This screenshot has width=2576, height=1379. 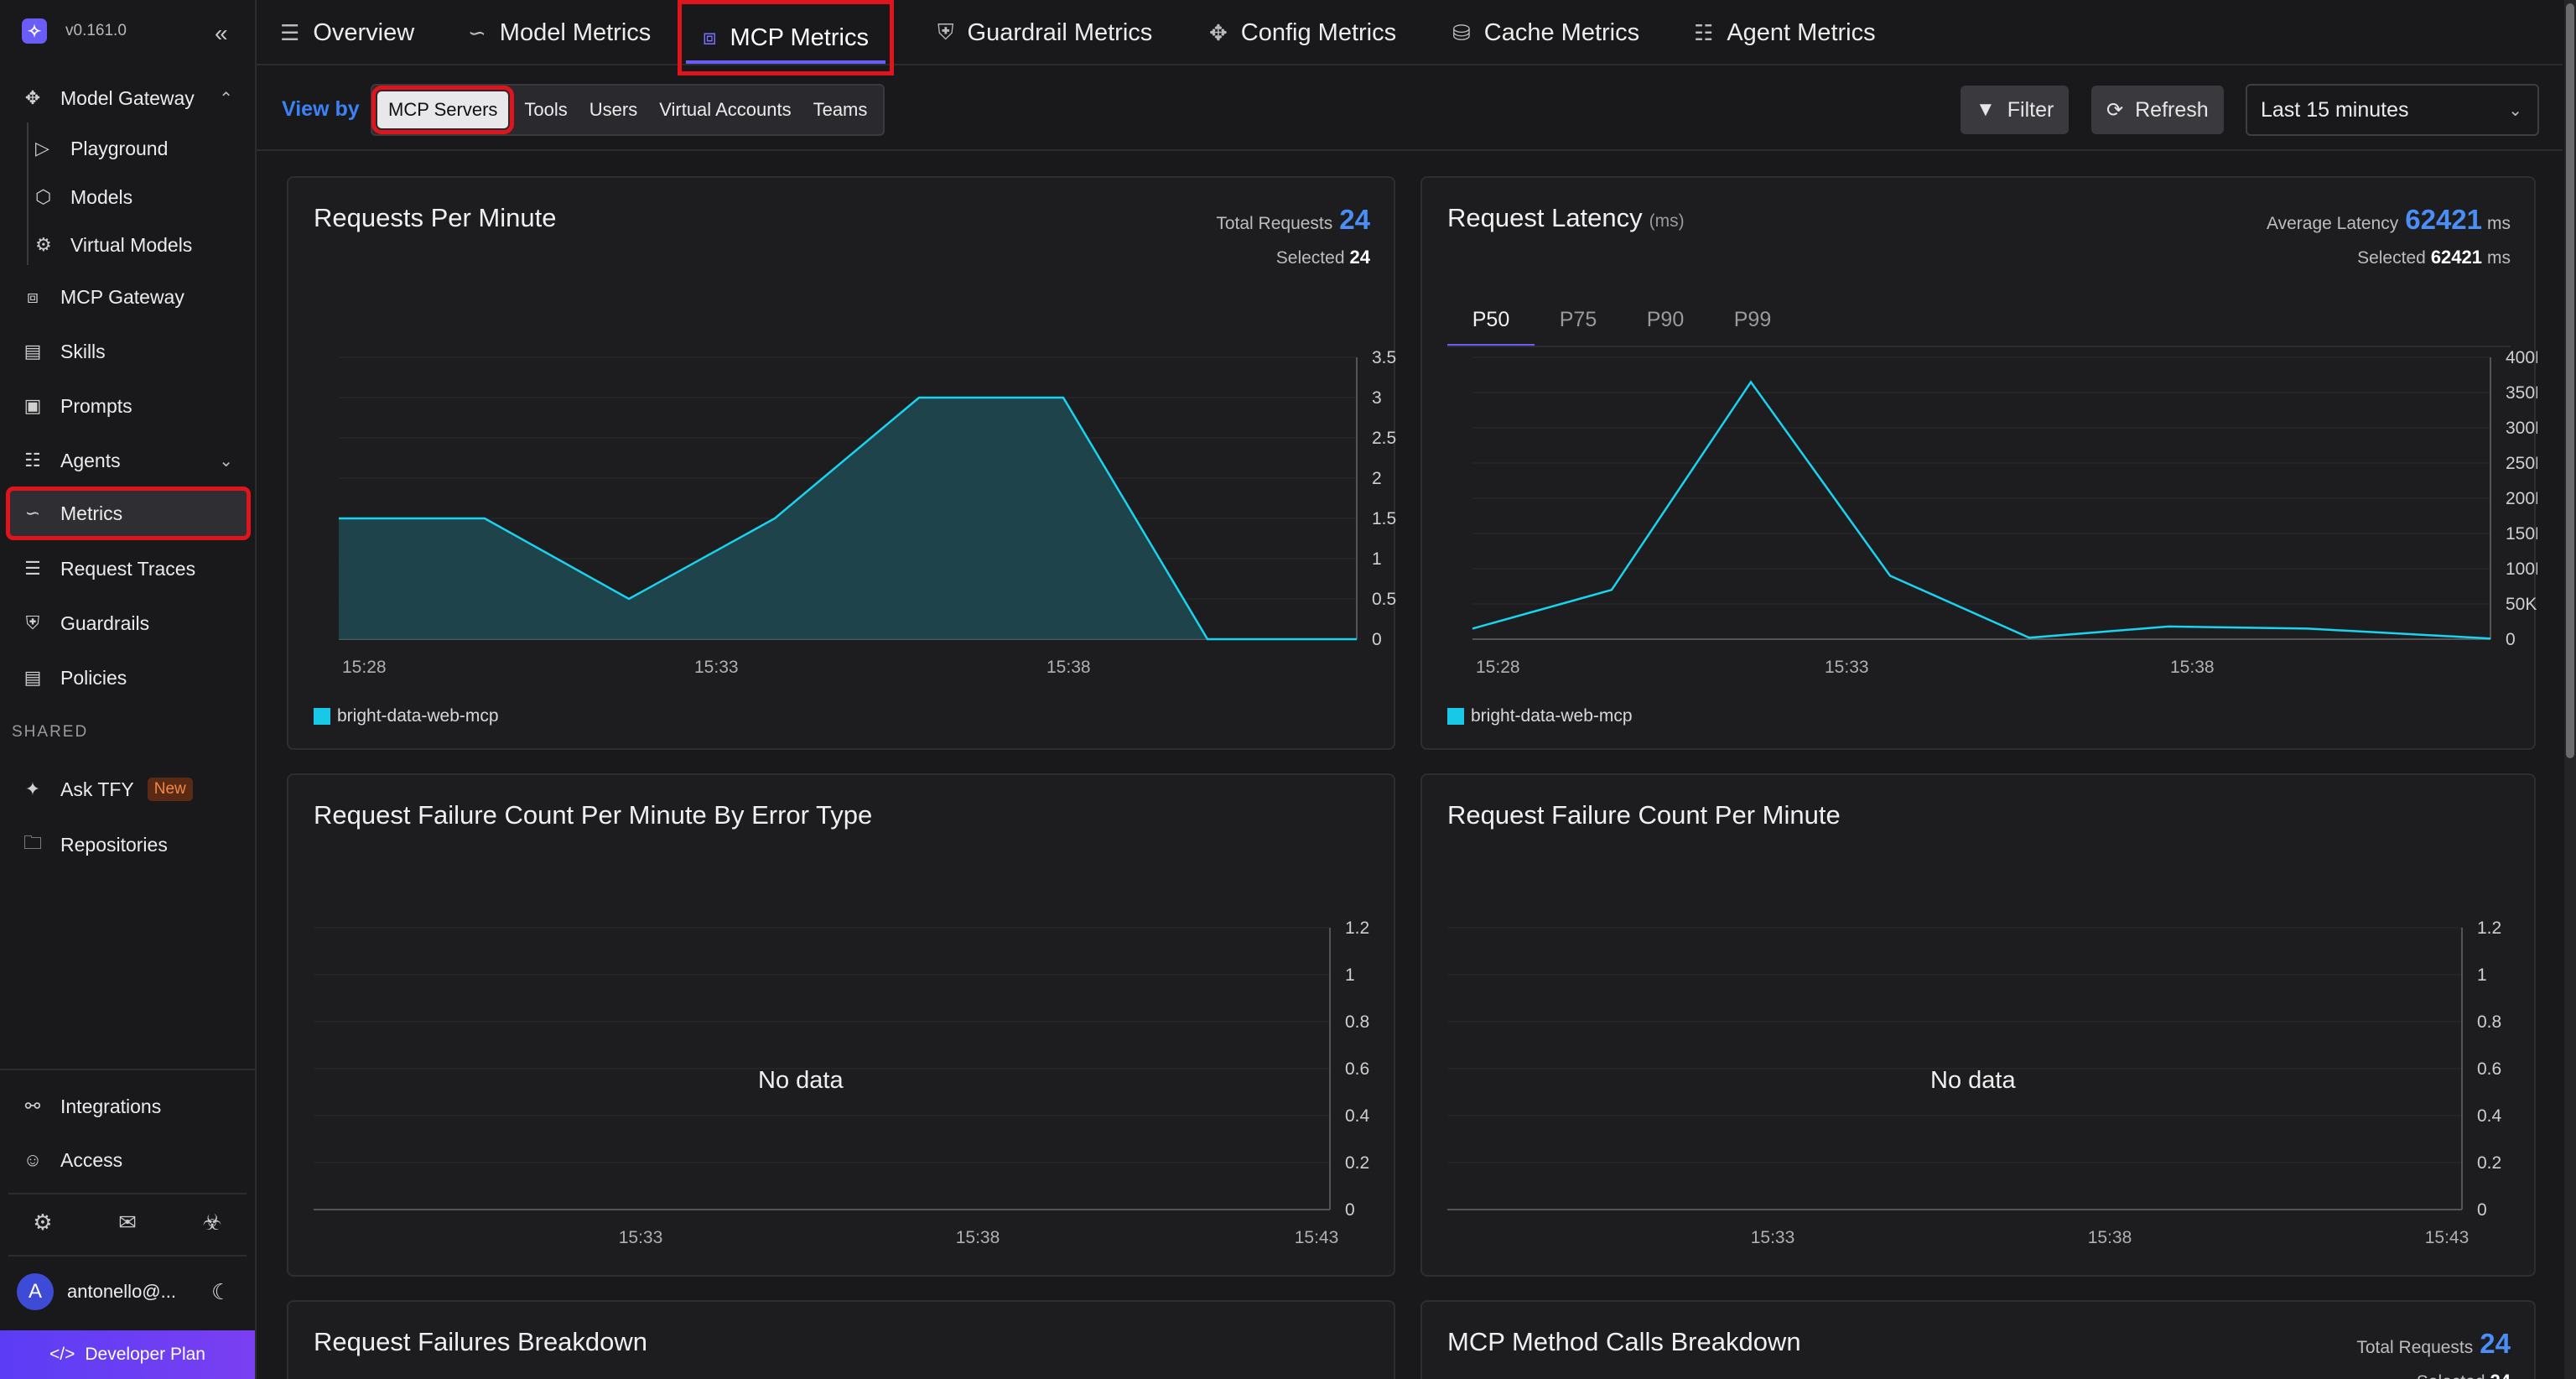 I want to click on sidebar-item-virtual-models: ⚙ Virtual Models, so click(x=140, y=245).